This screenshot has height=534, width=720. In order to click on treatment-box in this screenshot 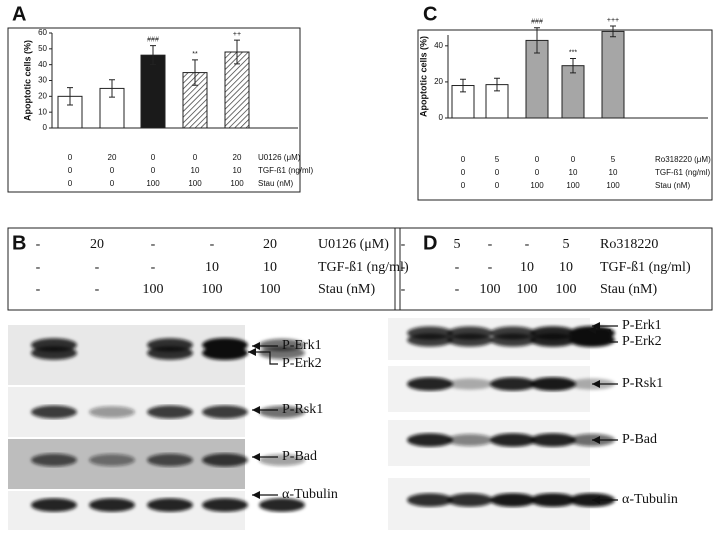, I will do `click(204, 269)`.